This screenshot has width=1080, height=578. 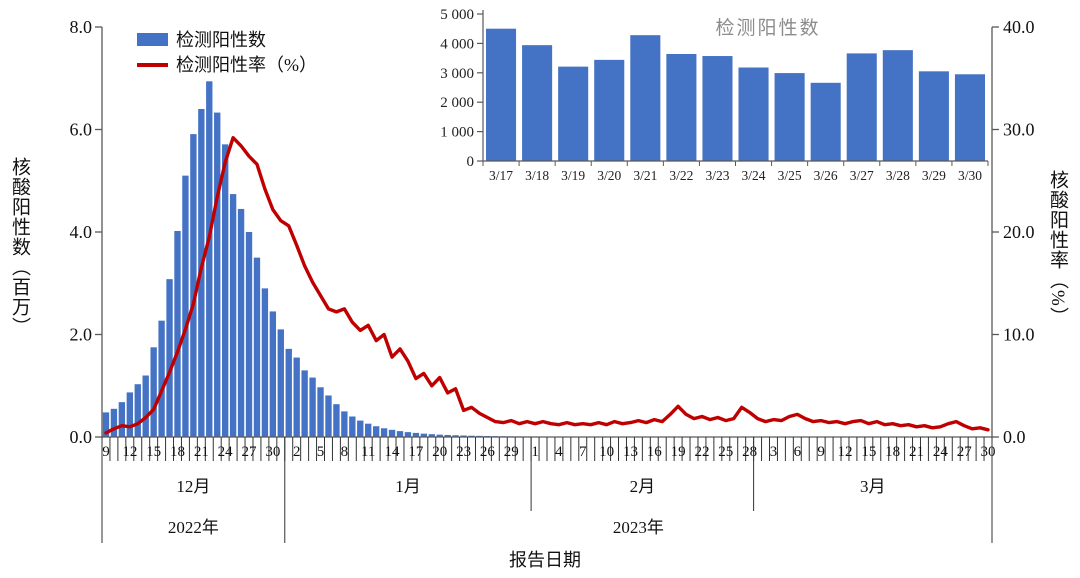 What do you see at coordinates (681, 175) in the screenshot?
I see `inset-x-tick-label: 3/22` at bounding box center [681, 175].